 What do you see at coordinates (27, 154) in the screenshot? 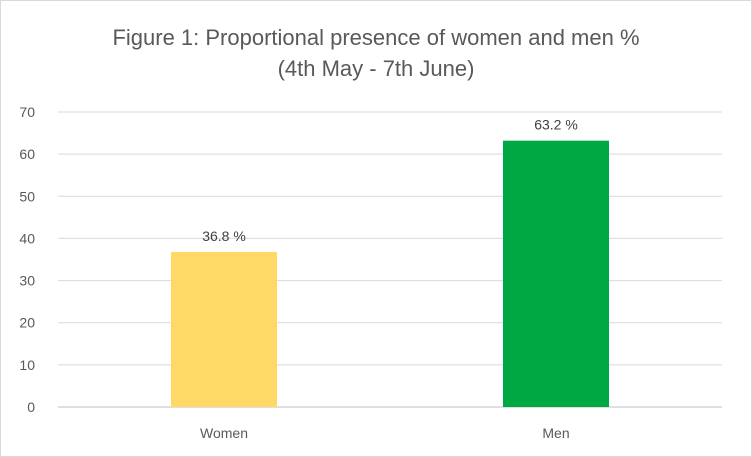
I see `y-tick-label: 60` at bounding box center [27, 154].